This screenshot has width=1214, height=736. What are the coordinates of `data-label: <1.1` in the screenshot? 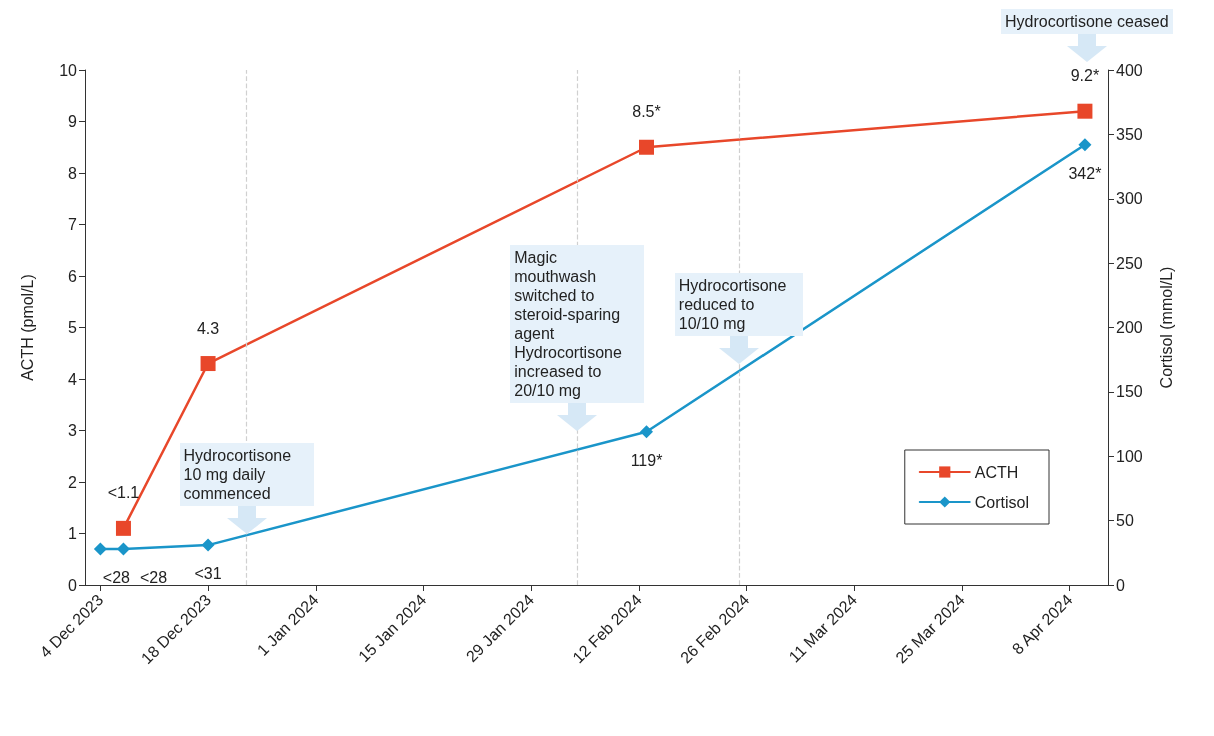 It's located at (123, 493).